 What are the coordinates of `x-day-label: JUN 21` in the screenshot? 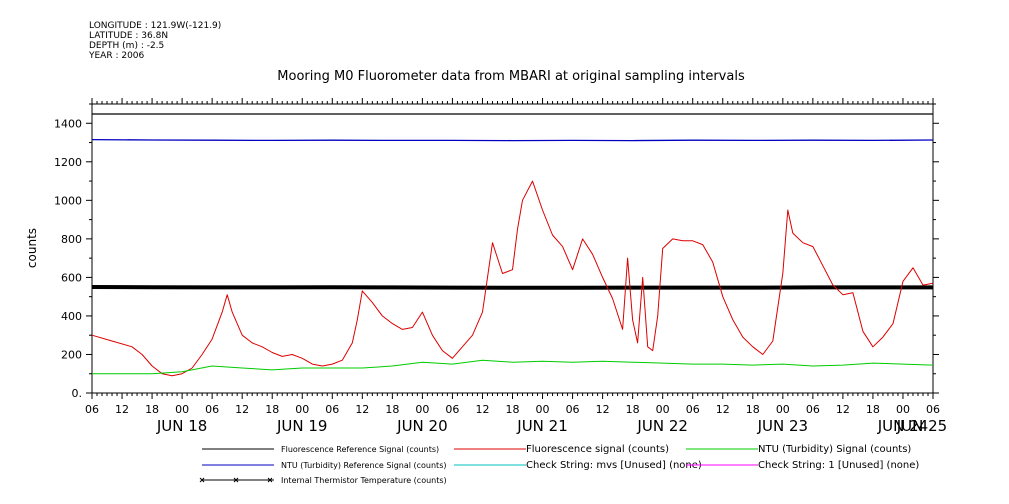 It's located at (541, 426).